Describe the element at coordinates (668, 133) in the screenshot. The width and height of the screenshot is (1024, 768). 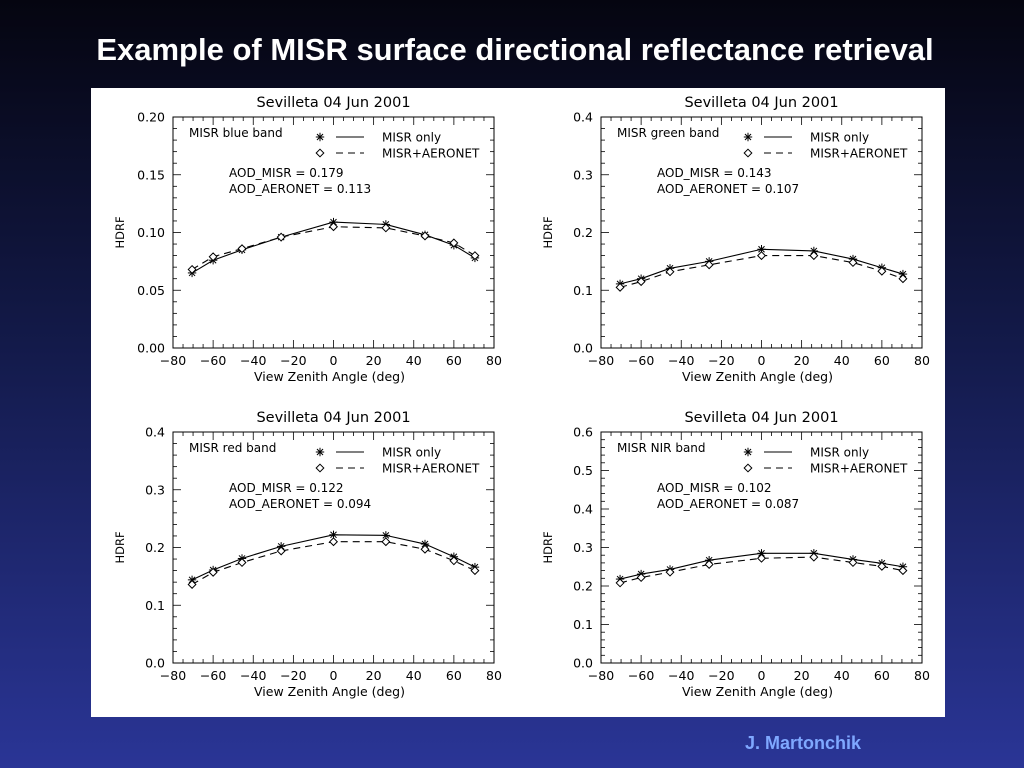
I see `band-label: MISR green band` at that location.